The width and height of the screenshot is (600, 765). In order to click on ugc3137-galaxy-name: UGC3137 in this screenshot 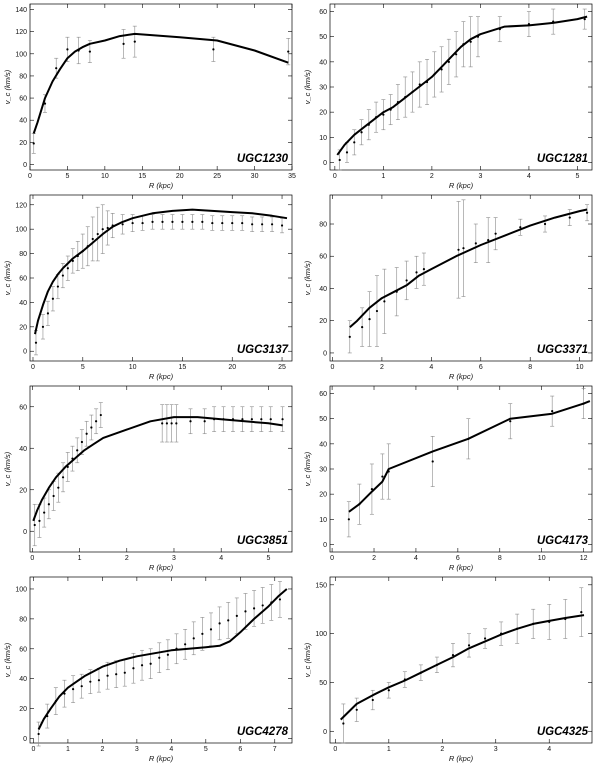, I will do `click(263, 350)`.